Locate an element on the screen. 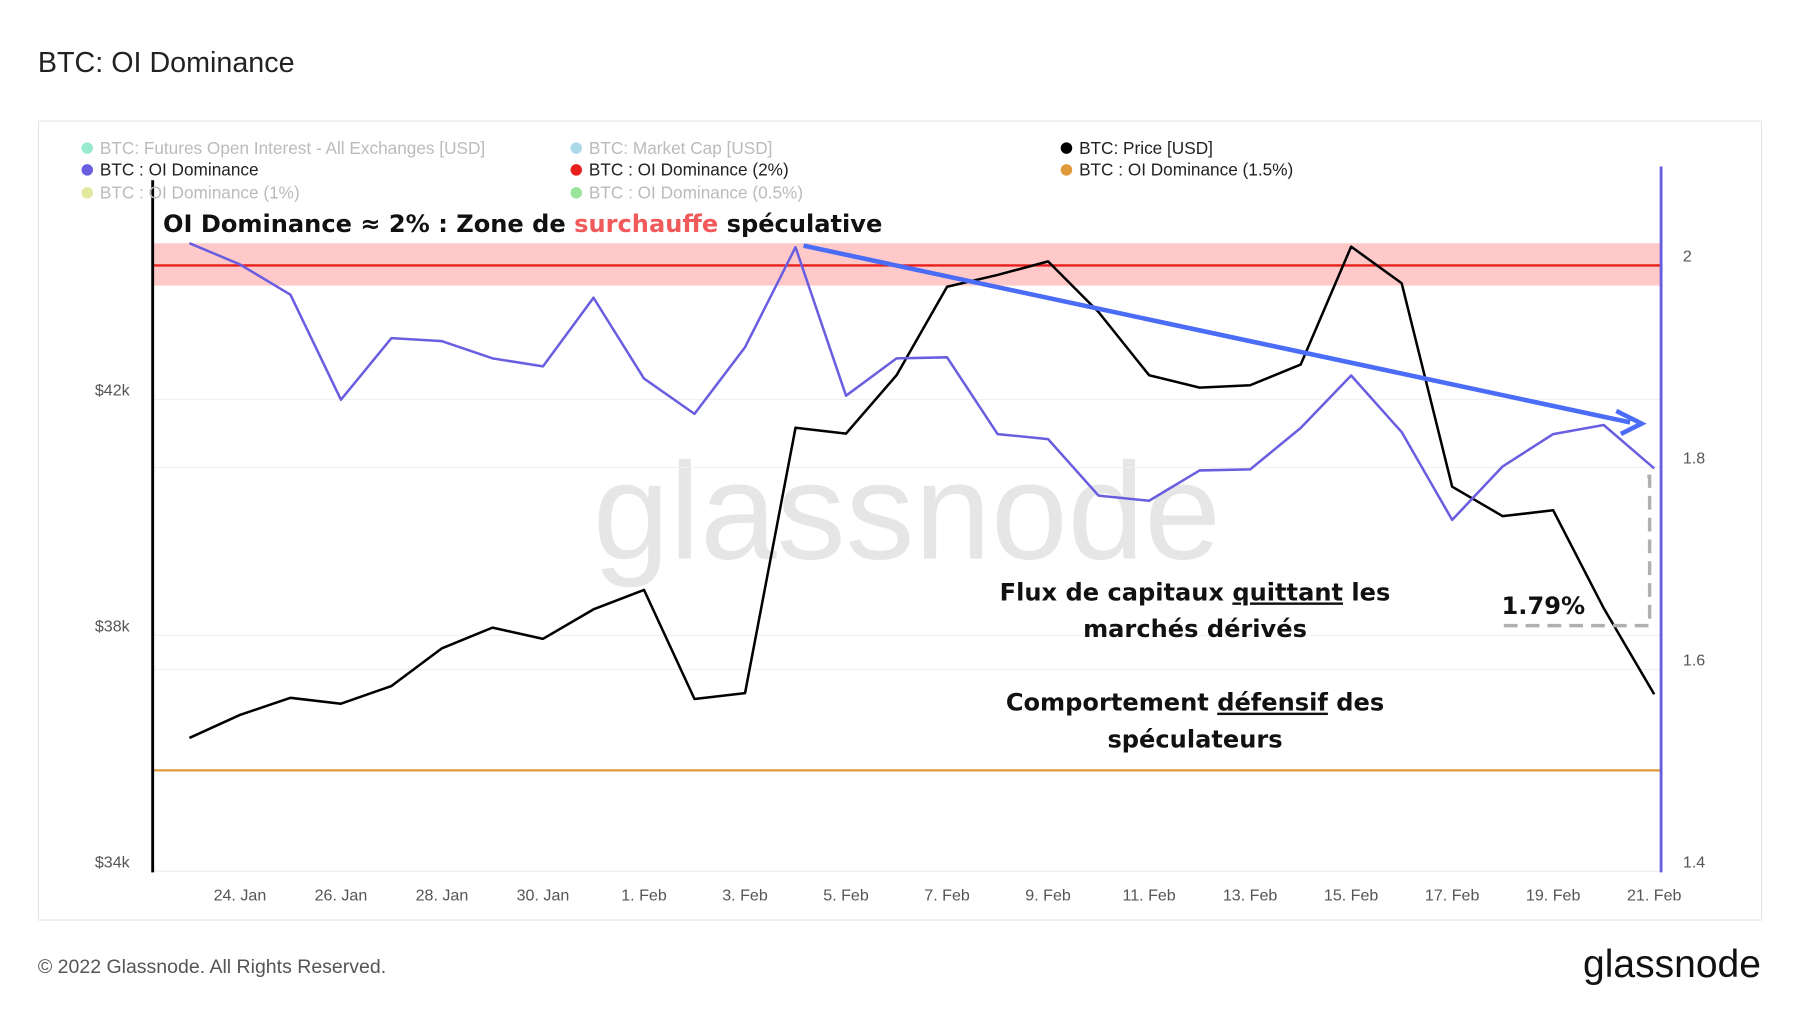 The height and width of the screenshot is (1013, 1800). legend-entry: BTC : OI Dominance (0.5%) is located at coordinates (696, 193).